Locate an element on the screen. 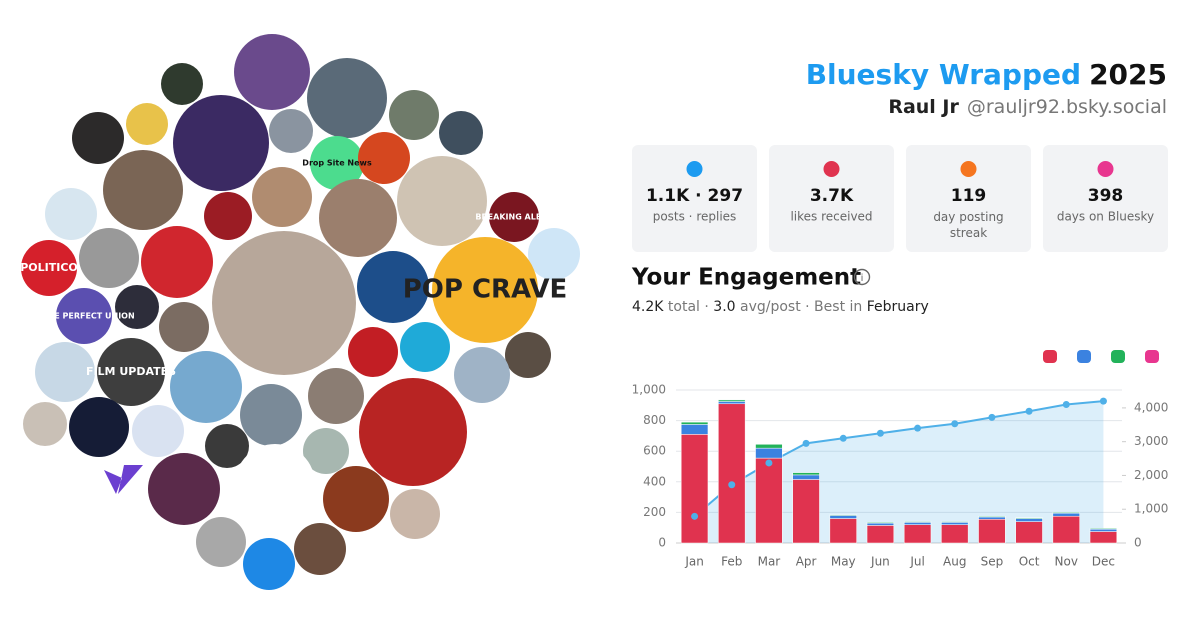 The height and width of the screenshot is (634, 1200). x-tick-label: Apr is located at coordinates (806, 562).